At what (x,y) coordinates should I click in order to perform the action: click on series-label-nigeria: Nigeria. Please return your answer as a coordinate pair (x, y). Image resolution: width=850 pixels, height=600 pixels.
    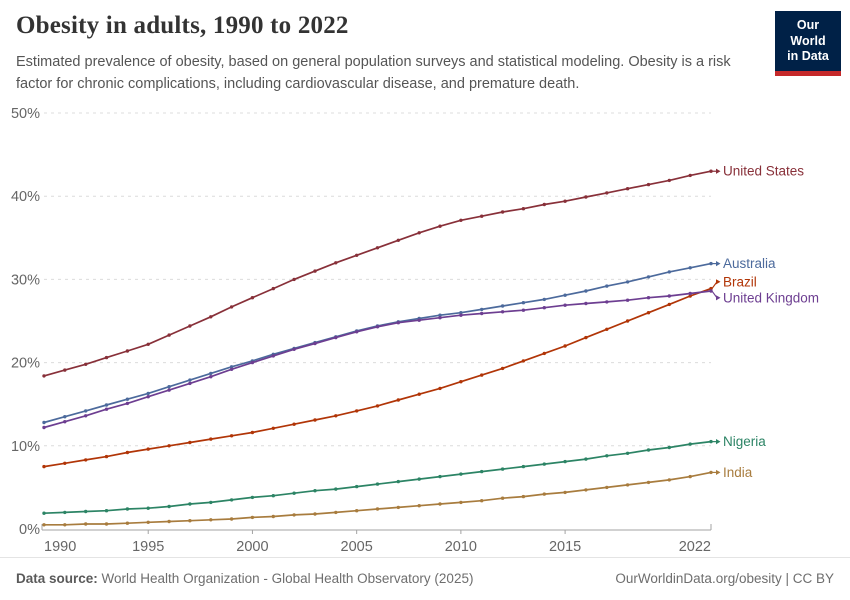
    Looking at the image, I should click on (744, 441).